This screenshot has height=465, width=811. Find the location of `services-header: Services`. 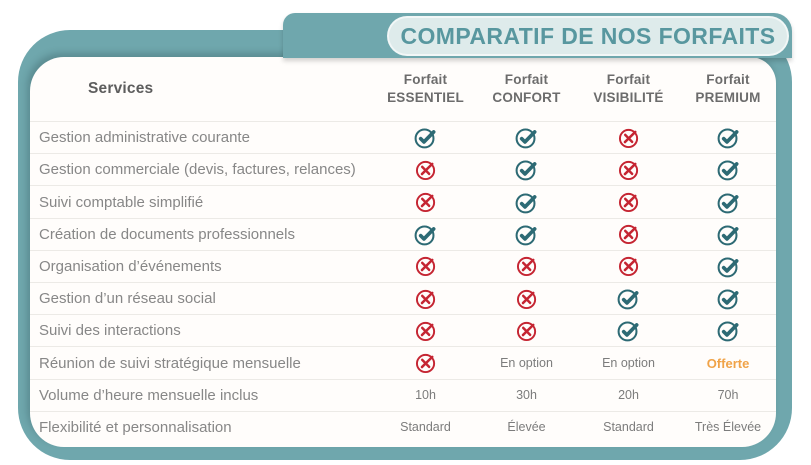

services-header: Services is located at coordinates (121, 88).